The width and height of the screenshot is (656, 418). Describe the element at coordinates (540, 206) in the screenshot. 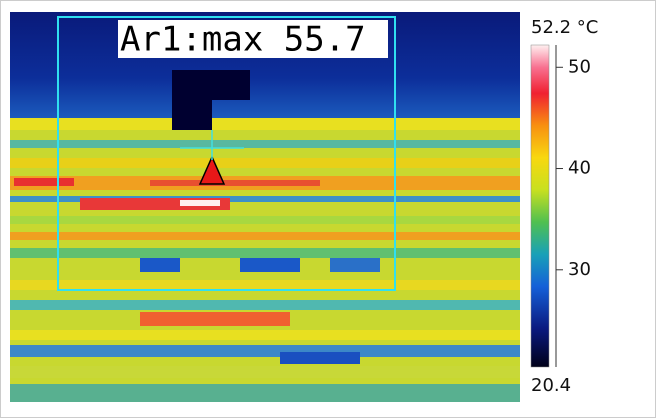

I see `color-scale` at that location.